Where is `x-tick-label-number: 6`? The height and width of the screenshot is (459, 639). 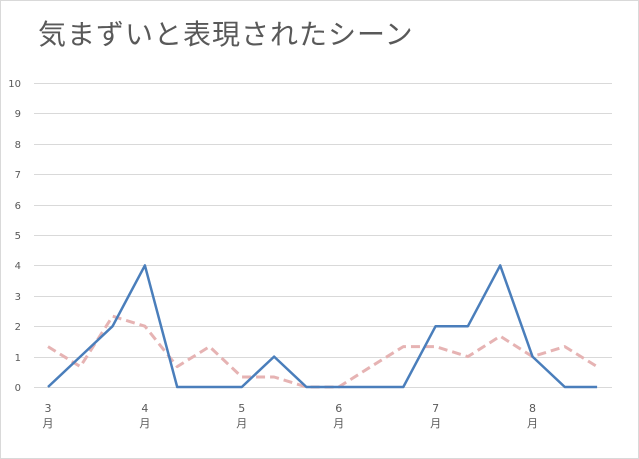 x-tick-label-number: 6 is located at coordinates (338, 408).